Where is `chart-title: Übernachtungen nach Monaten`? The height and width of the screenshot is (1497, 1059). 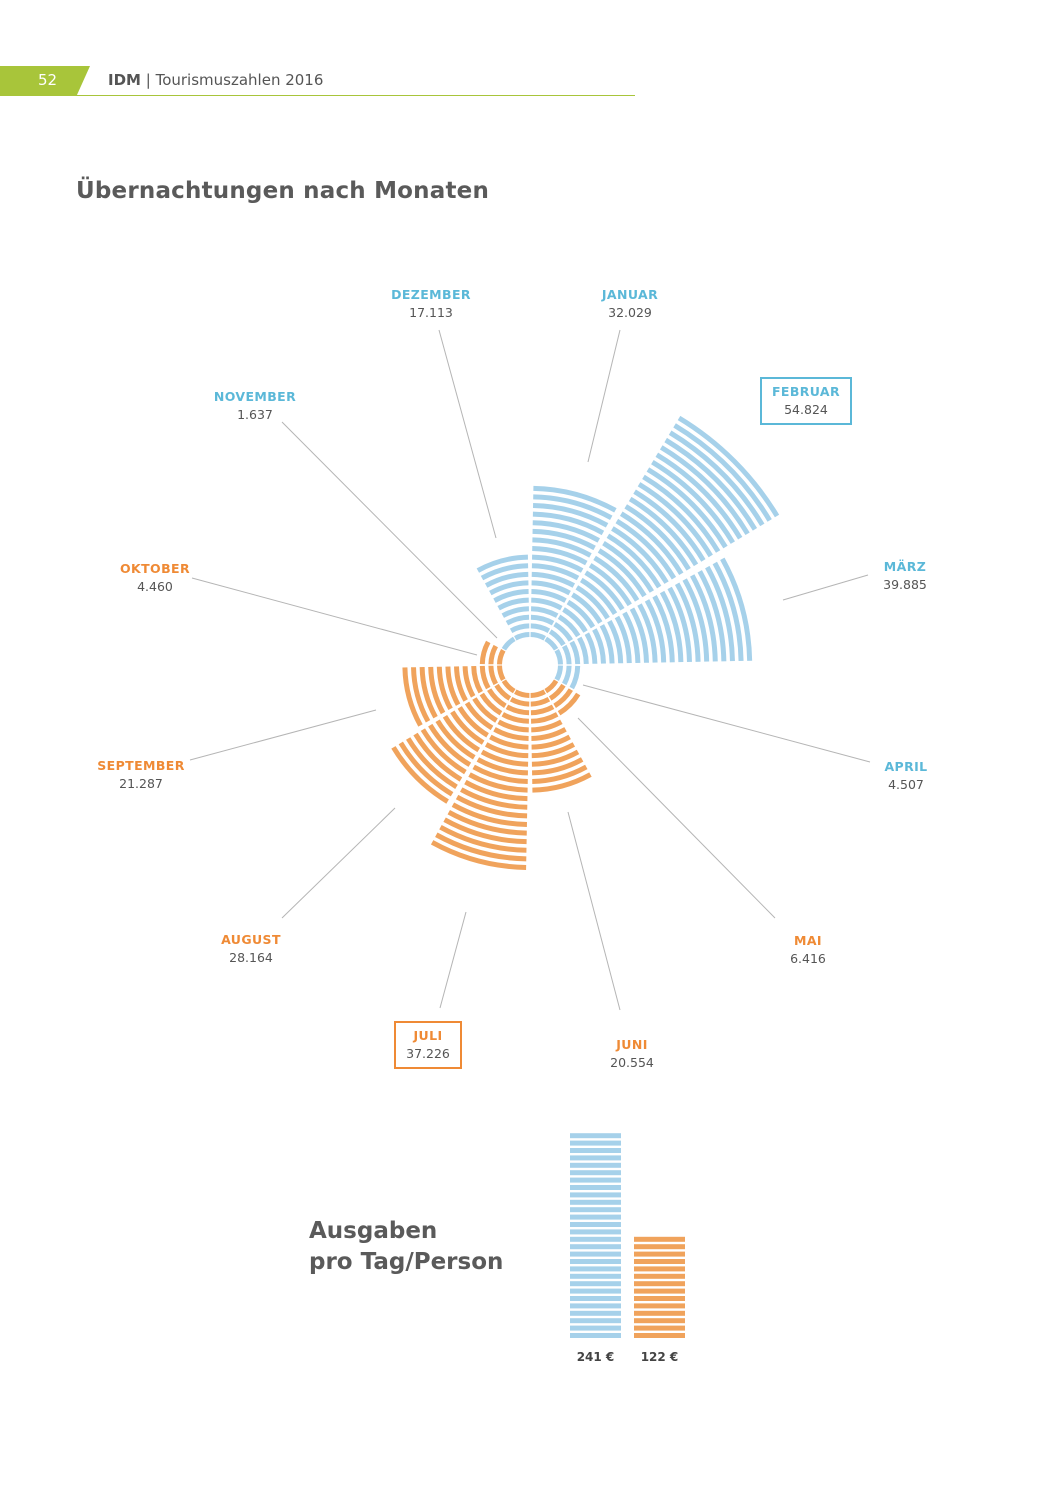
chart-title: Übernachtungen nach Monaten is located at coordinates (283, 191).